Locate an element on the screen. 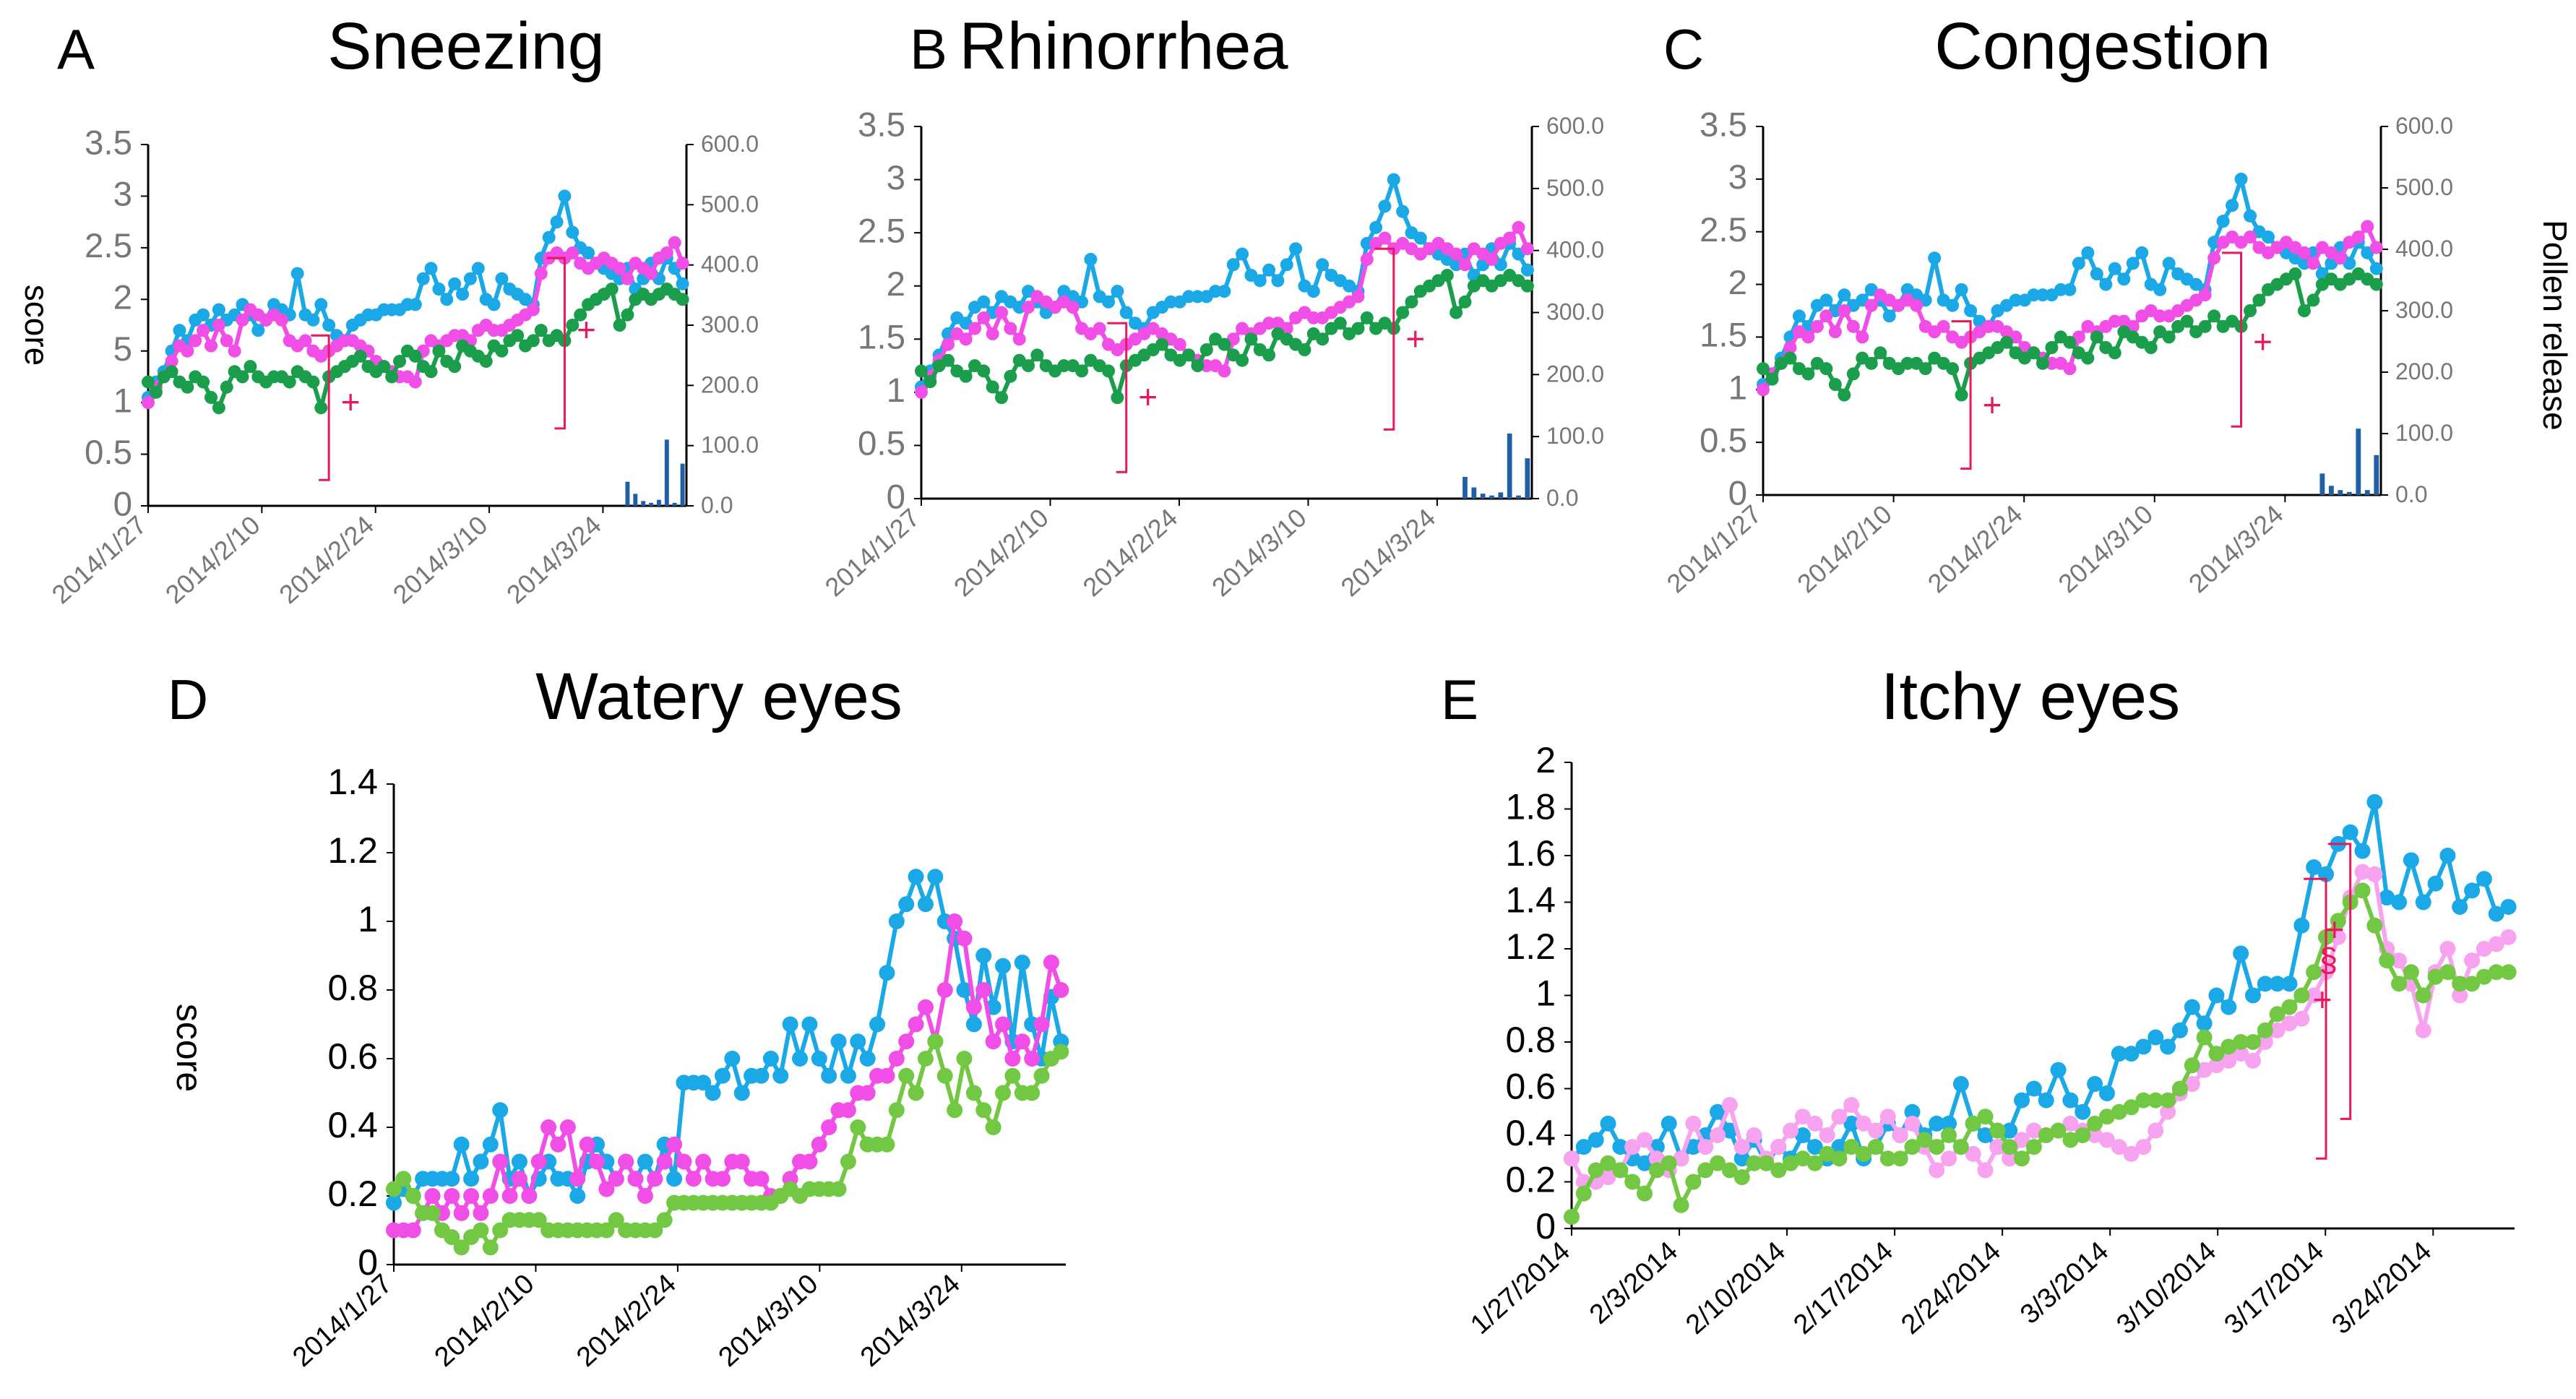 The height and width of the screenshot is (1399, 2576). y-tick-label: 0.6 is located at coordinates (352, 1057).